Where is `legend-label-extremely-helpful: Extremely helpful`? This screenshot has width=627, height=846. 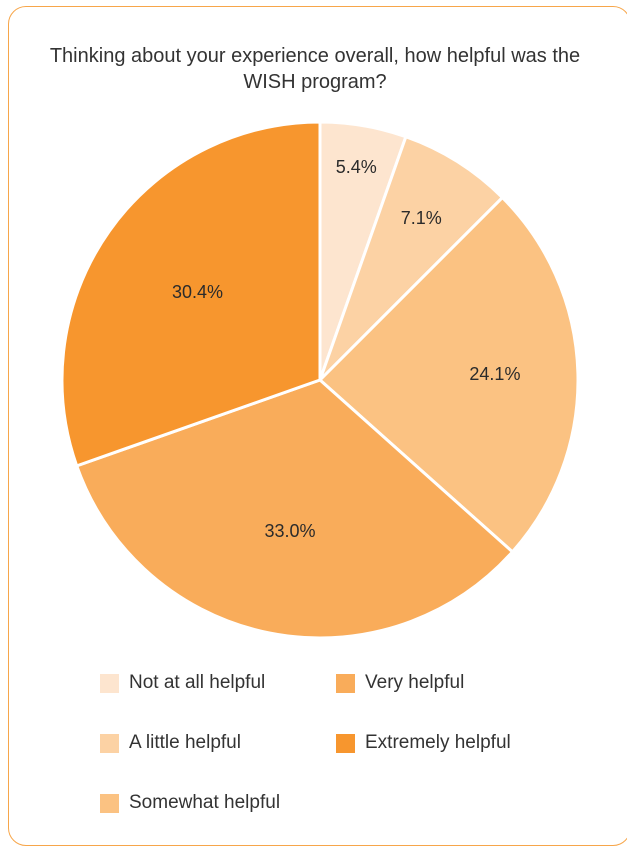
legend-label-extremely-helpful: Extremely helpful is located at coordinates (438, 742).